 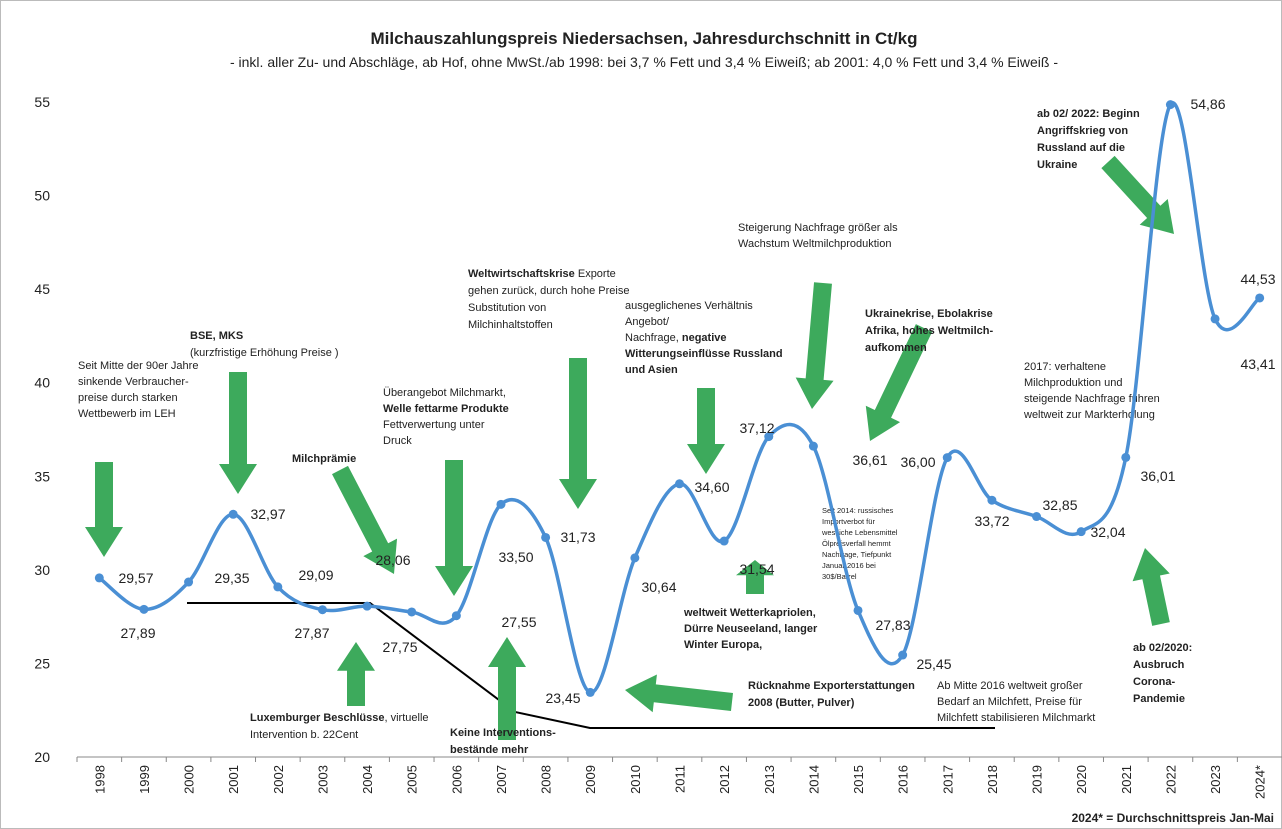 I want to click on annotation: Nachfrage, negative, so click(x=676, y=338).